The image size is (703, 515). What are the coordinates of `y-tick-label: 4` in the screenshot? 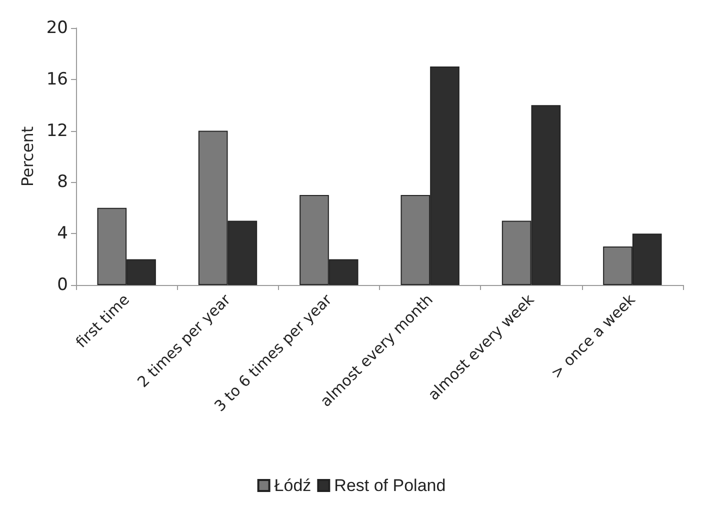 It's located at (62, 234).